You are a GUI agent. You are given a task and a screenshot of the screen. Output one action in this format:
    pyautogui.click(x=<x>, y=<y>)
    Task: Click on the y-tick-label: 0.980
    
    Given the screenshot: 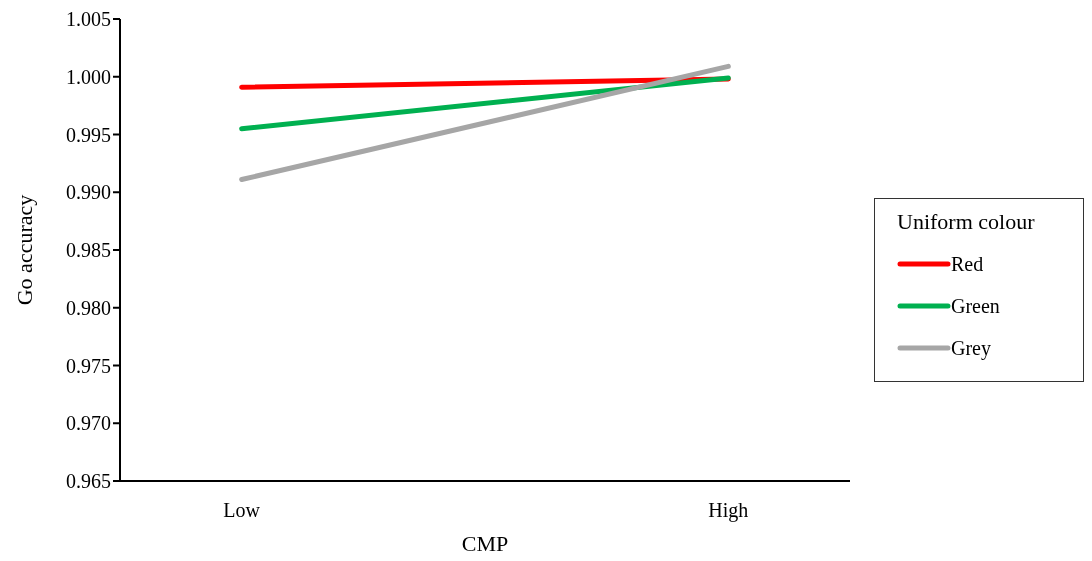 What is the action you would take?
    pyautogui.click(x=88, y=307)
    